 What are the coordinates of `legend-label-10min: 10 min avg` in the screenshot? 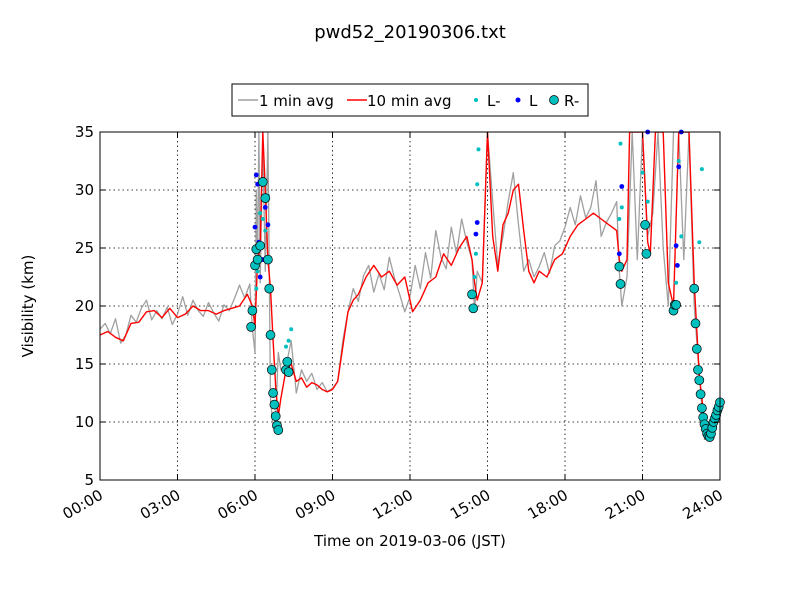 It's located at (409, 101).